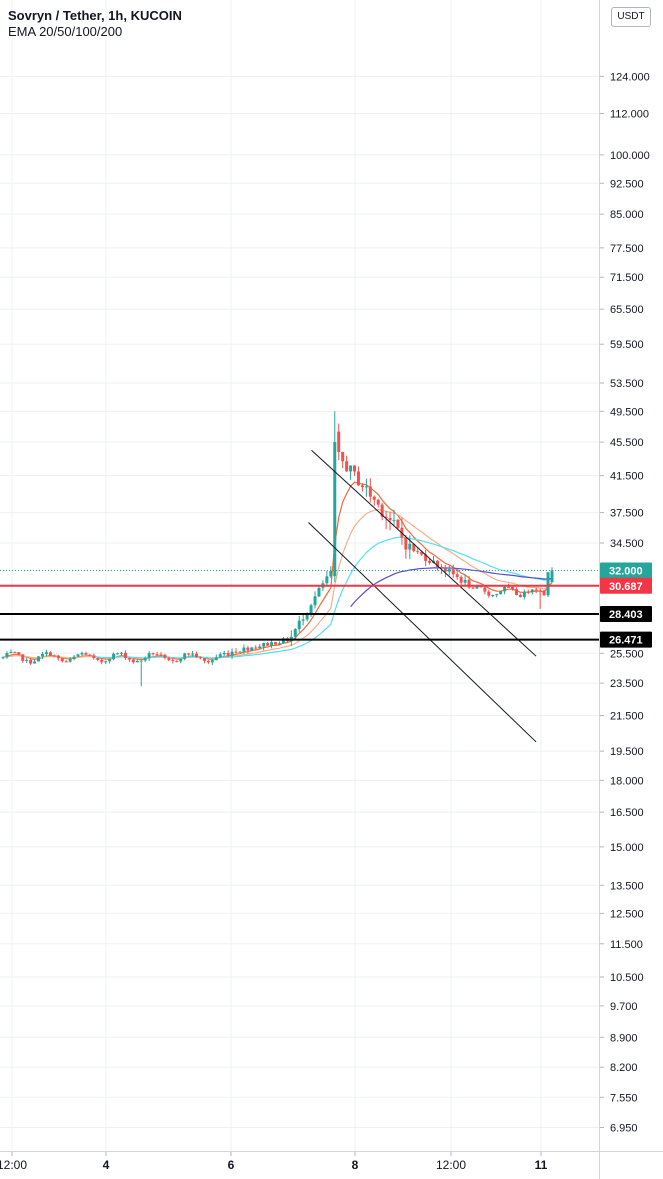  What do you see at coordinates (627, 249) in the screenshot?
I see `price-tick-label: 77.500` at bounding box center [627, 249].